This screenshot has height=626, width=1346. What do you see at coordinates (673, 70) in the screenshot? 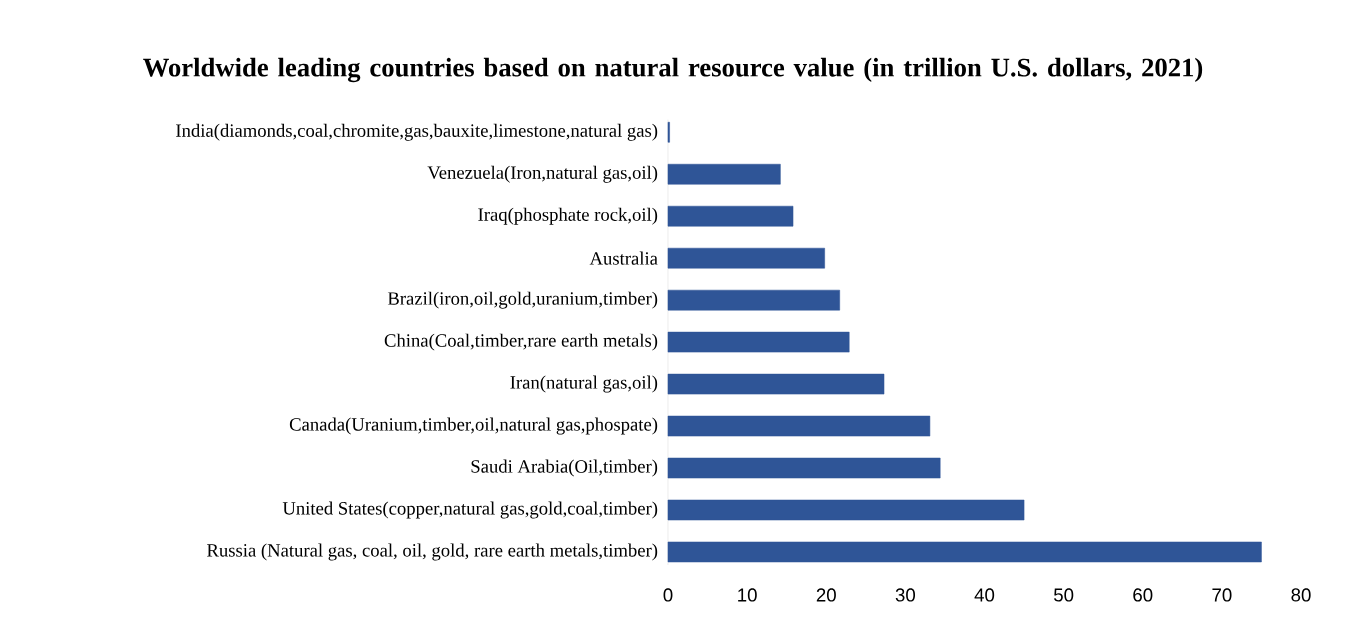
I see `chart-title: Worldwide leading countries based on natural resource value (in trillion U.S. dollars, 2021)` at bounding box center [673, 70].